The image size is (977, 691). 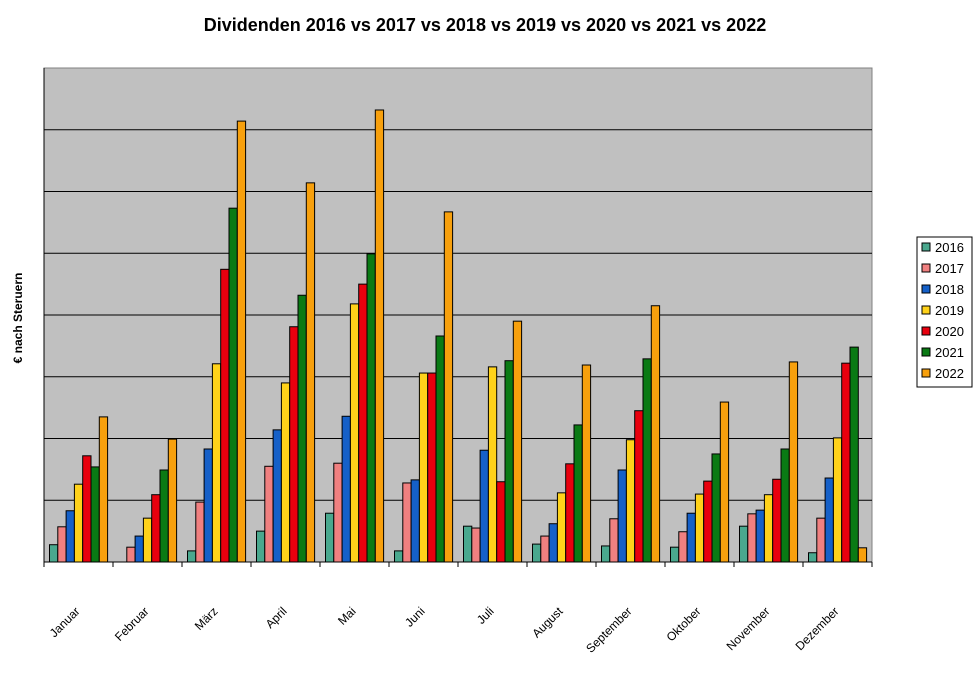 What do you see at coordinates (476, 545) in the screenshot?
I see `bar-2017-Juli` at bounding box center [476, 545].